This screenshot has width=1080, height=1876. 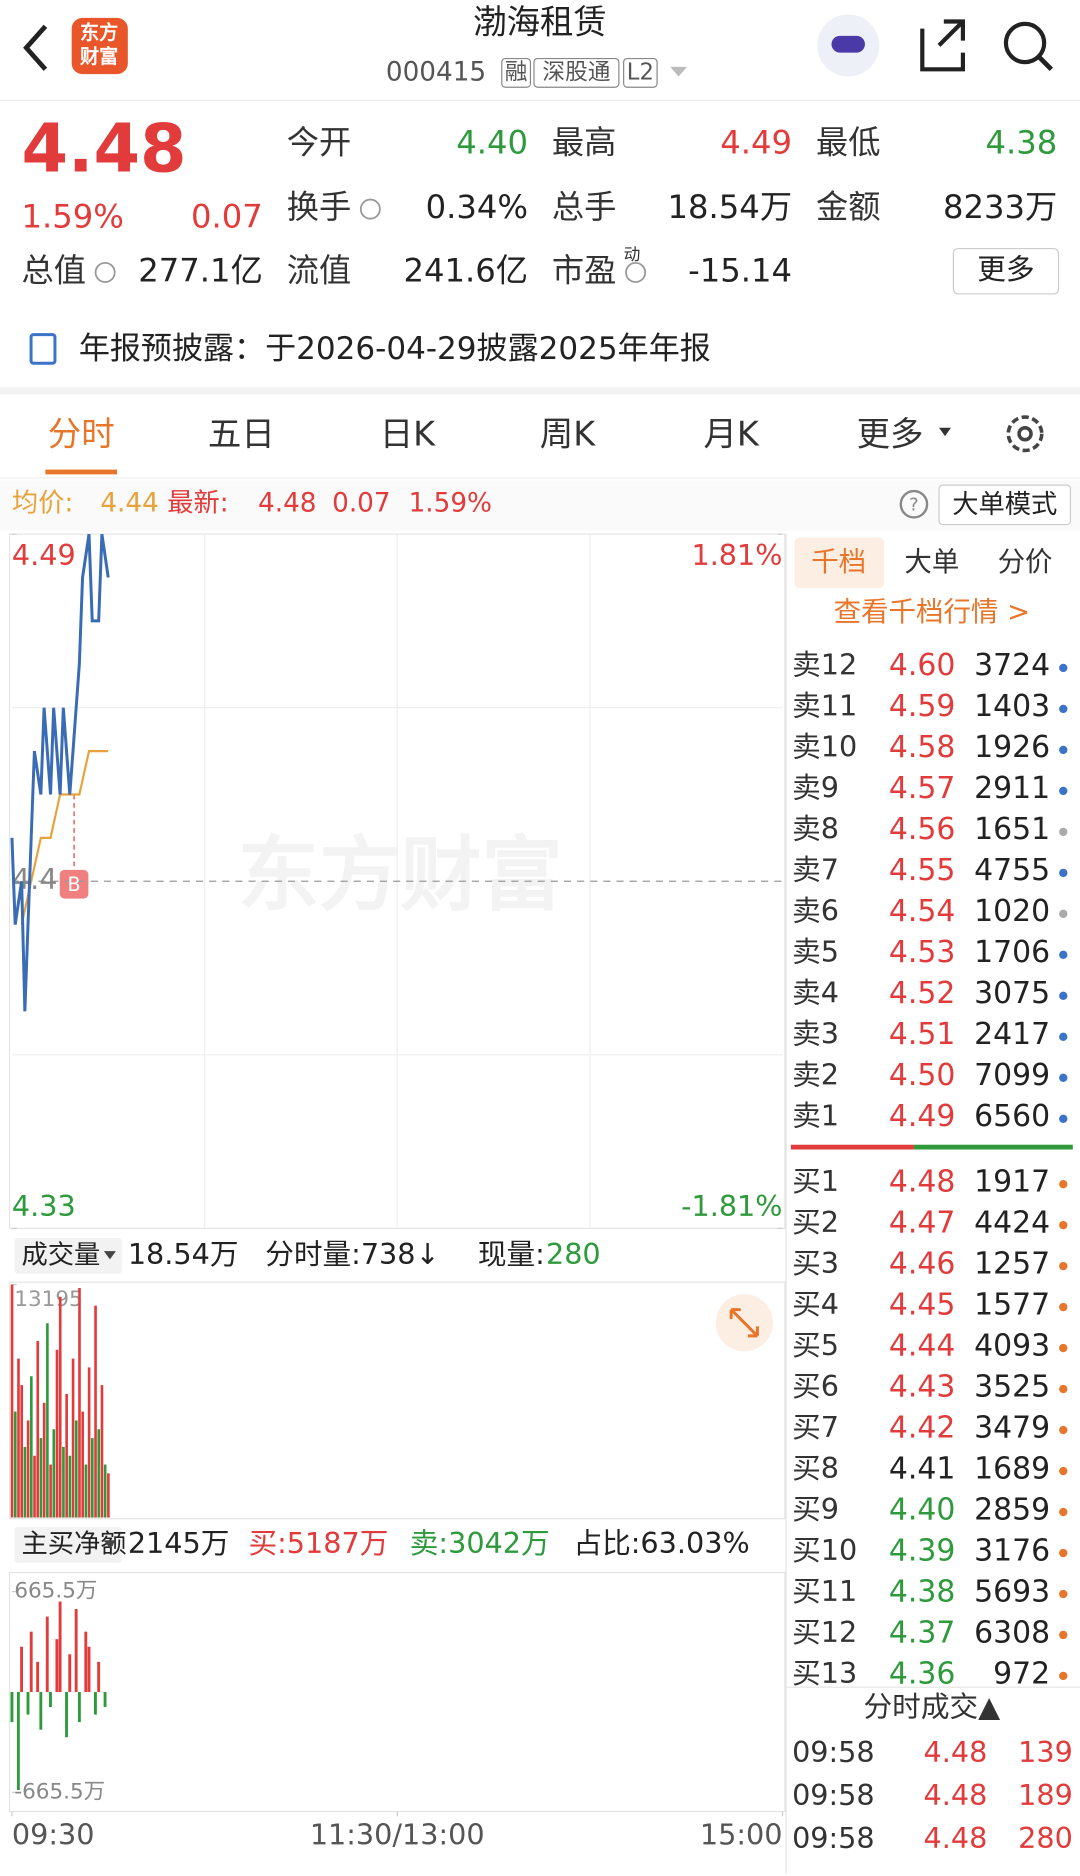 I want to click on avatar-face, so click(x=848, y=44).